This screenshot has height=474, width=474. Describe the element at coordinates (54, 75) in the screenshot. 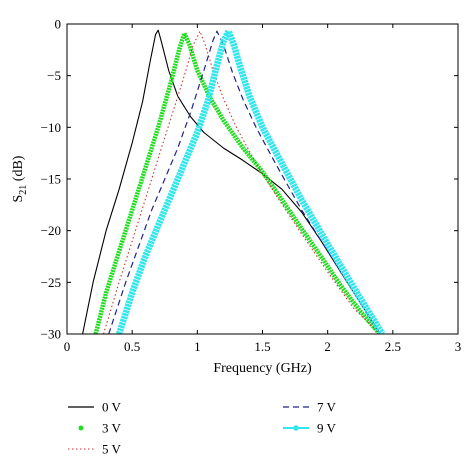

I see `y-tick-label: −5` at that location.